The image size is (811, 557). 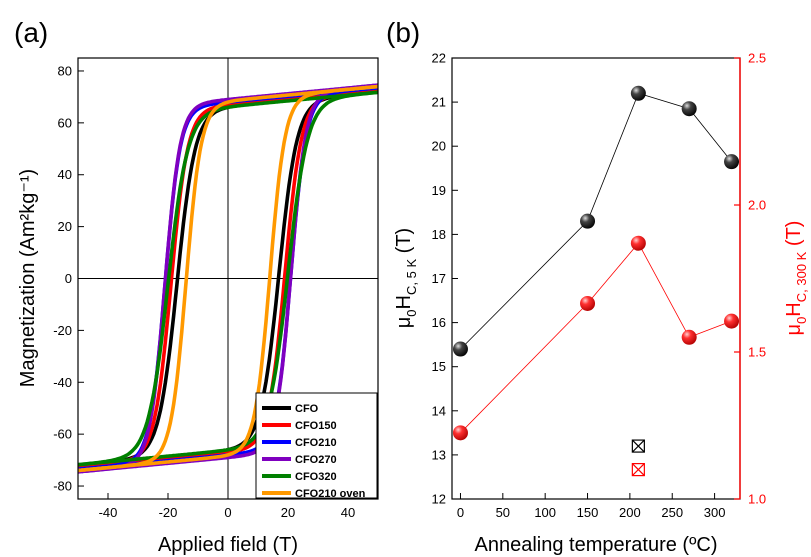 What do you see at coordinates (439, 234) in the screenshot?
I see `left-tick-label: 18` at bounding box center [439, 234].